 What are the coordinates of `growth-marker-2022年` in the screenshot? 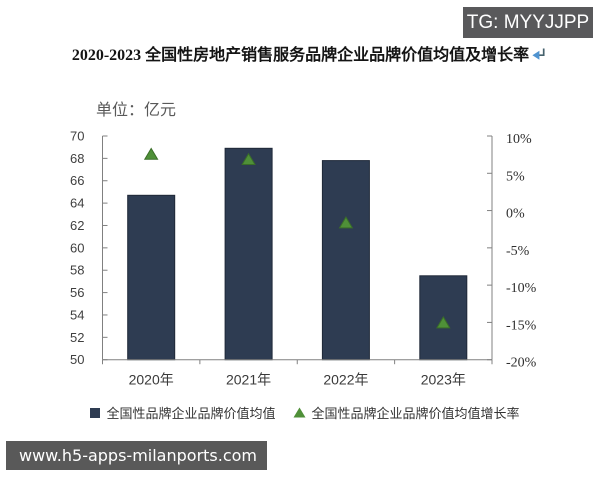 It's located at (346, 222).